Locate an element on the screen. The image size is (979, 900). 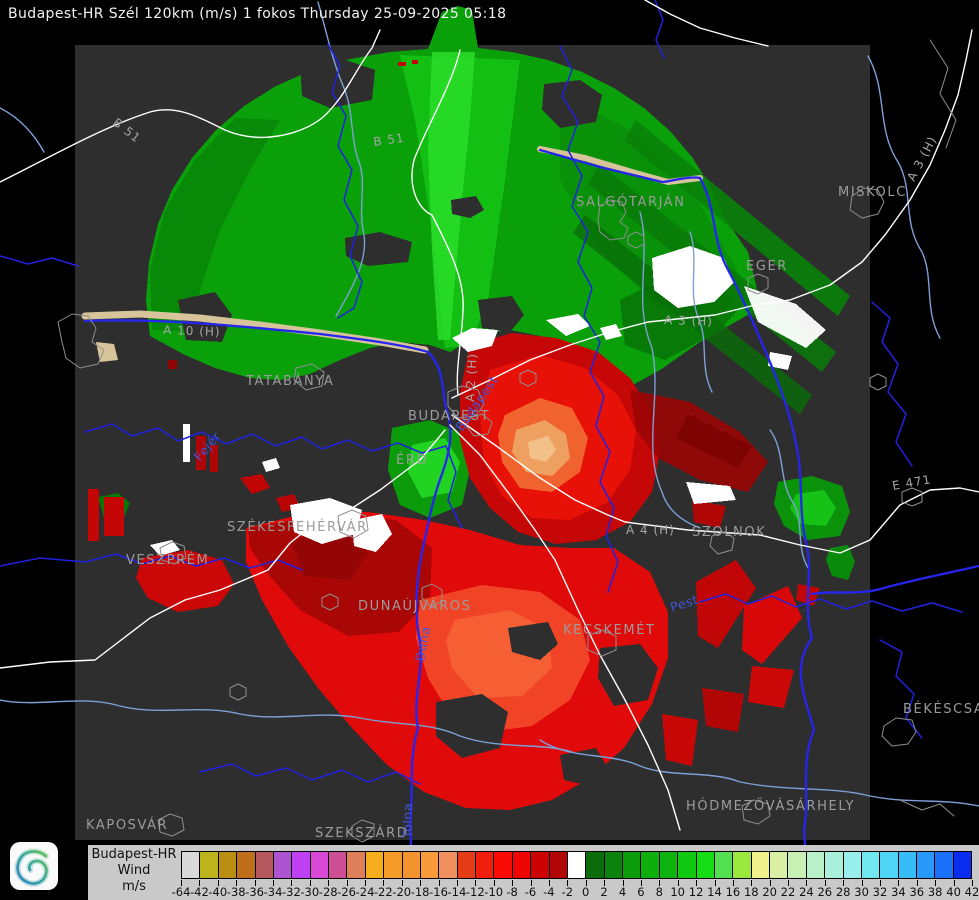
legend-tick-label: -28 is located at coordinates (328, 892).